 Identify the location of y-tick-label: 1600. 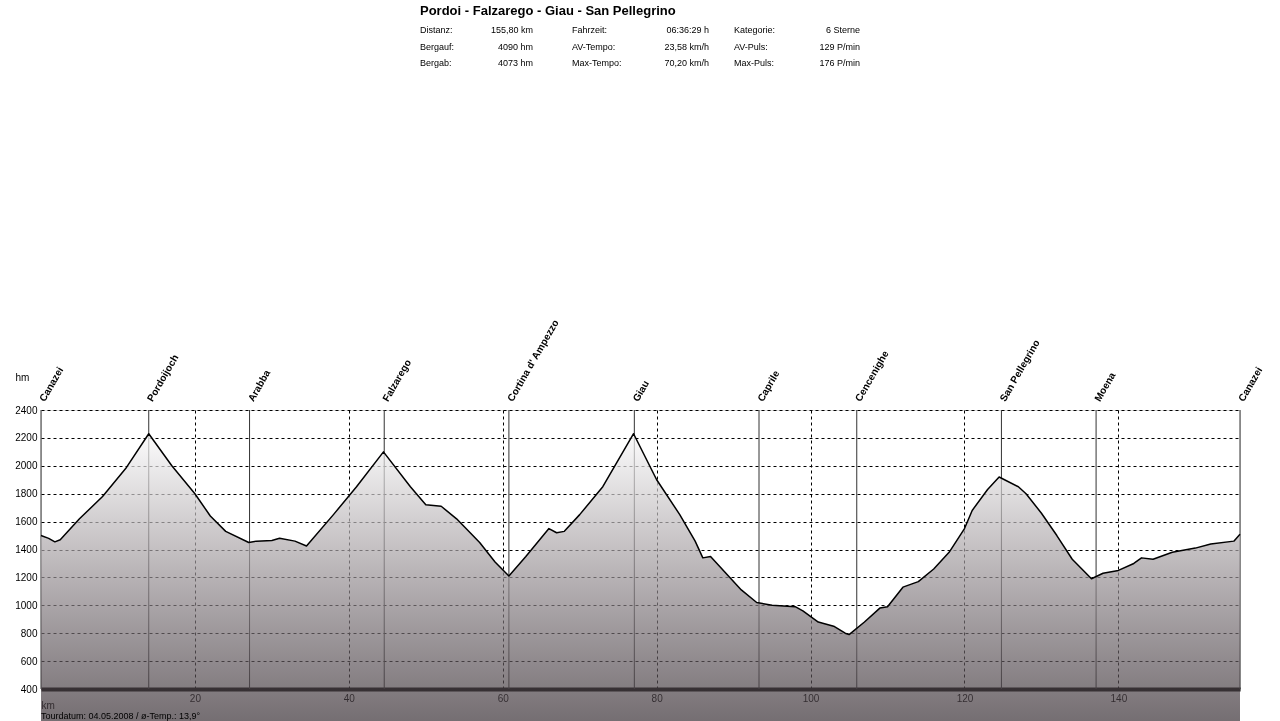
(26, 522).